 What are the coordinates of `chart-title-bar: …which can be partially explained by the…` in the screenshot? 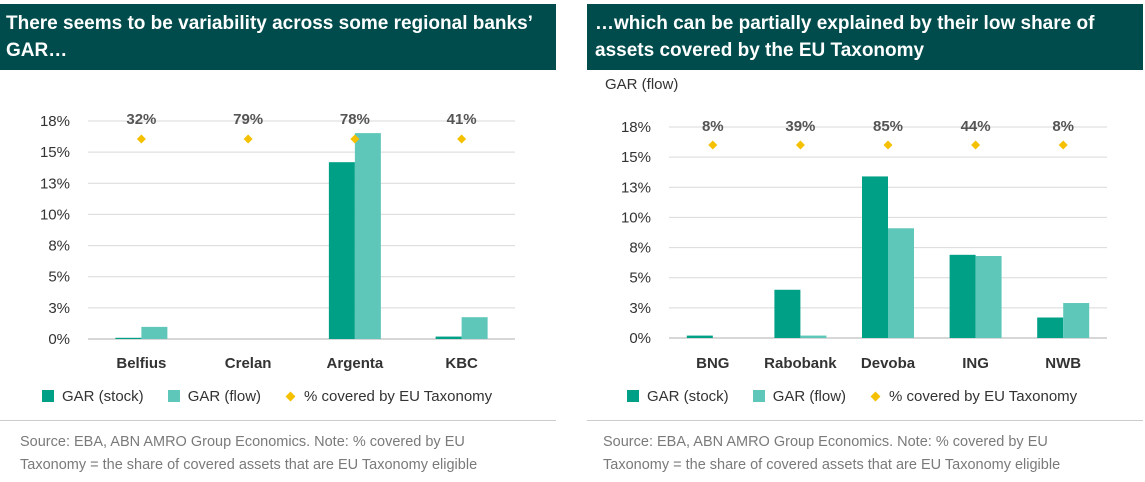 It's located at (865, 37).